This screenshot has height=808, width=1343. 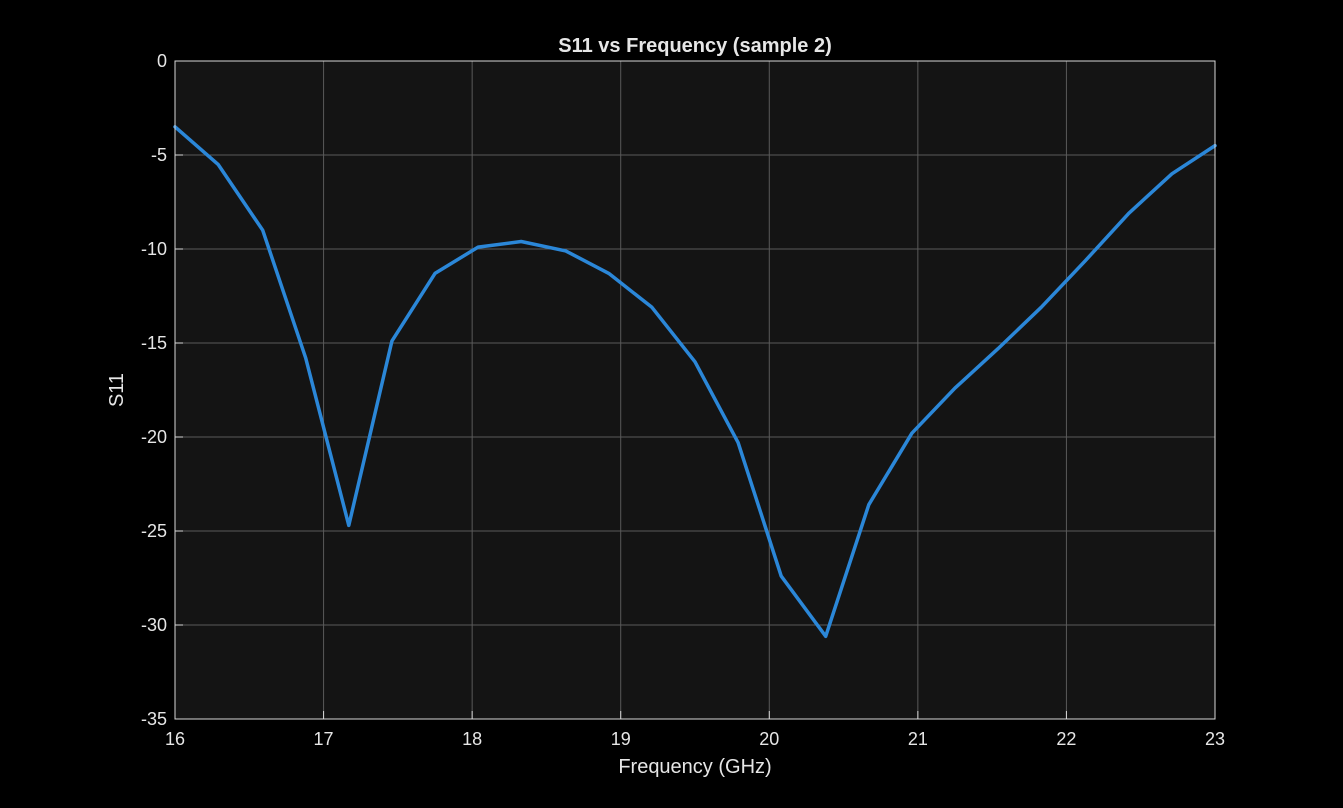 What do you see at coordinates (324, 739) in the screenshot?
I see `x-tick-label: 17` at bounding box center [324, 739].